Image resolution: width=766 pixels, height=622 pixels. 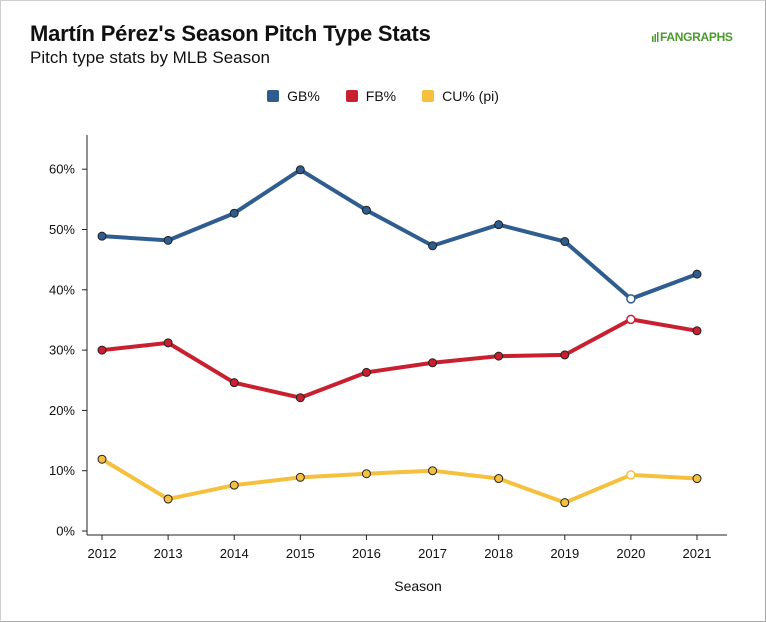 I want to click on x-axis-title: Season, so click(x=417, y=586).